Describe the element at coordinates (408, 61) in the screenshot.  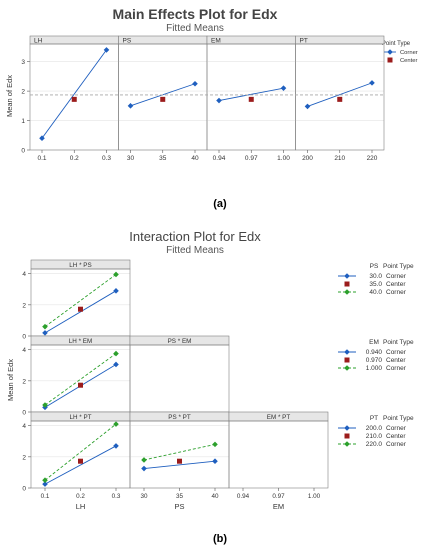
I see `legend-label: Center` at that location.